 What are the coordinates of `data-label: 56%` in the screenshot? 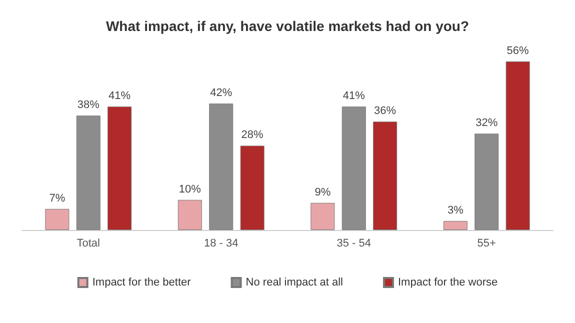 It's located at (518, 50).